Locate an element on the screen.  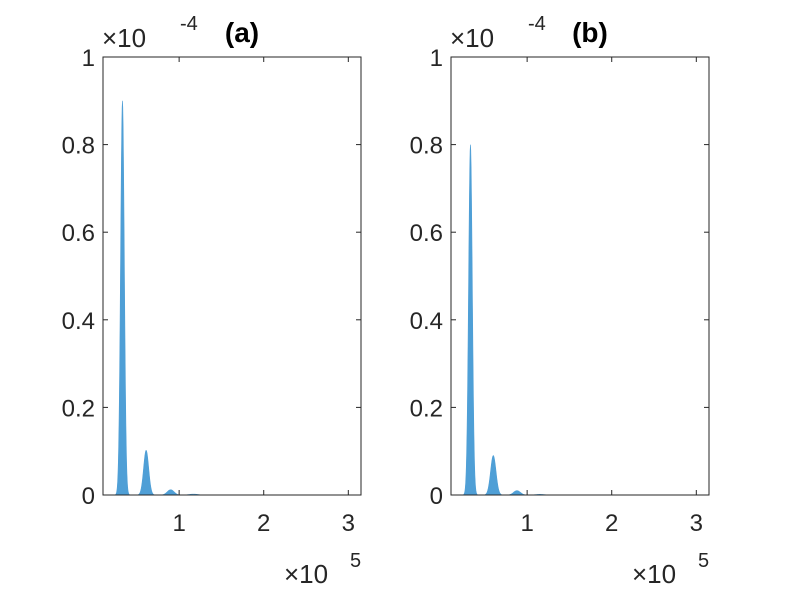
panel-b-x-multiplier: ×10 5 is located at coordinates (670, 569).